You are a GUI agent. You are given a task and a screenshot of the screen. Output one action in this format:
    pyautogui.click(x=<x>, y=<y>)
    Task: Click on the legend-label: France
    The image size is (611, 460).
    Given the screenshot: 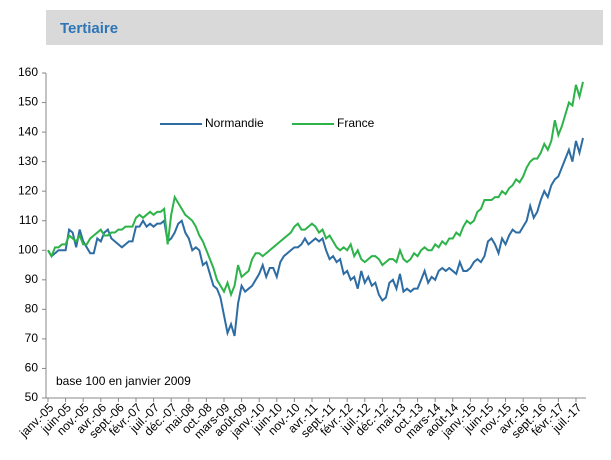 What is the action you would take?
    pyautogui.click(x=356, y=123)
    